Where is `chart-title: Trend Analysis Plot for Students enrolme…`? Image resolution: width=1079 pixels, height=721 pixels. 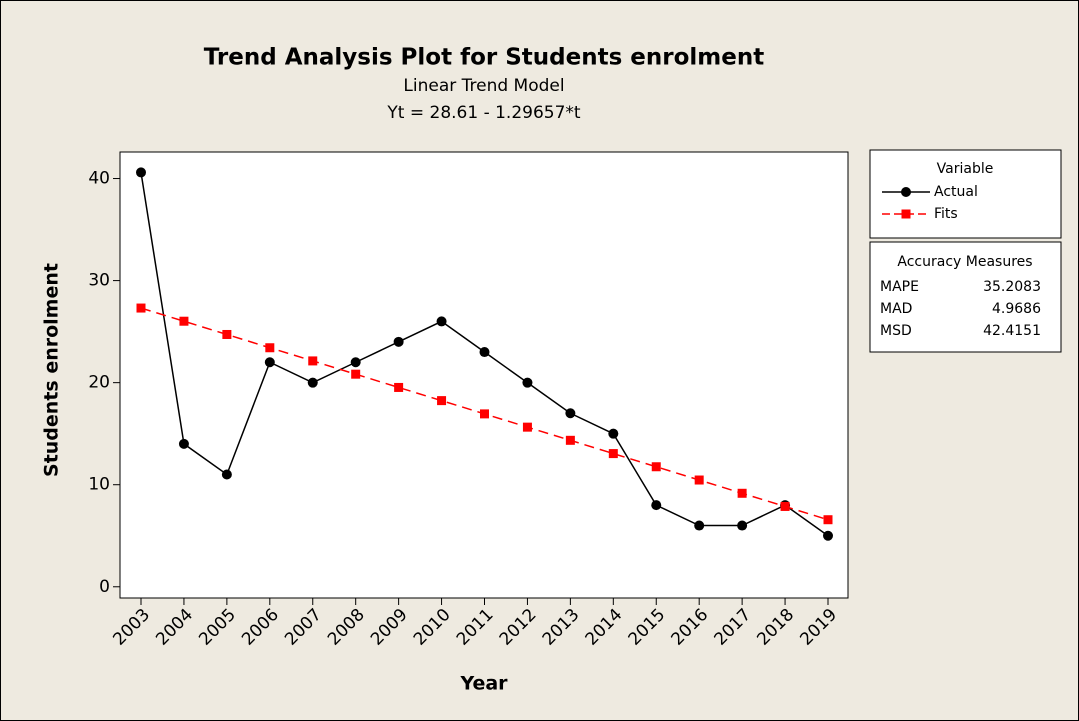 chart-title: Trend Analysis Plot for Students enrolme… is located at coordinates (484, 58).